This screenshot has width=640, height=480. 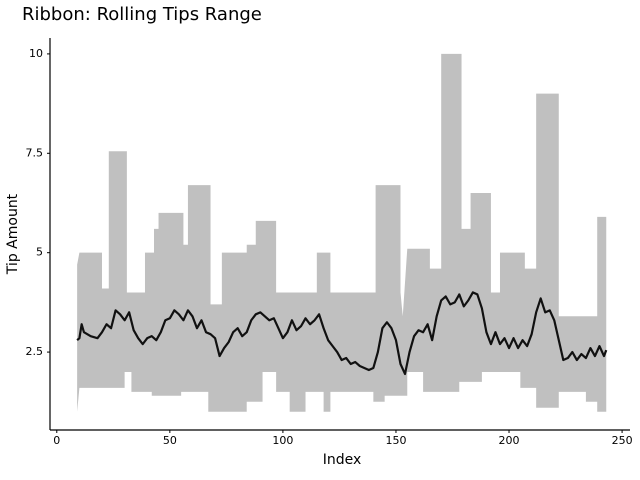 I want to click on y-tick-label: 2.5, so click(x=35, y=351).